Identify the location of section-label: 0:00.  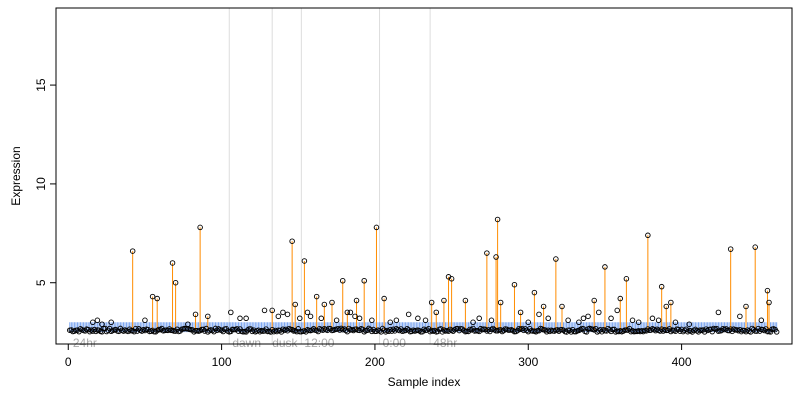
(395, 343).